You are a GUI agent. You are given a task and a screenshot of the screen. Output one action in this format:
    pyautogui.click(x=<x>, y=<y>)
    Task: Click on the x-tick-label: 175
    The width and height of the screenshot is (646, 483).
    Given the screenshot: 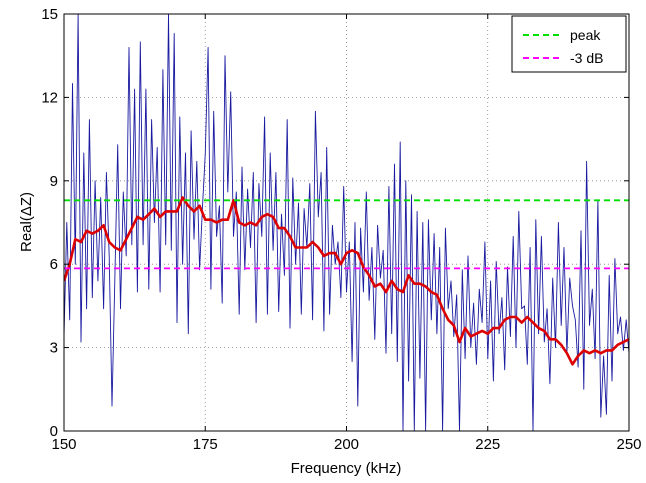 What is the action you would take?
    pyautogui.click(x=205, y=444)
    